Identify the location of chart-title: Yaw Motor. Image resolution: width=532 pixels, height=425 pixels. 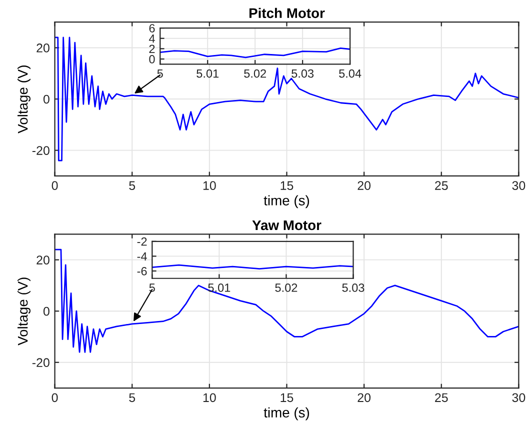
(287, 225).